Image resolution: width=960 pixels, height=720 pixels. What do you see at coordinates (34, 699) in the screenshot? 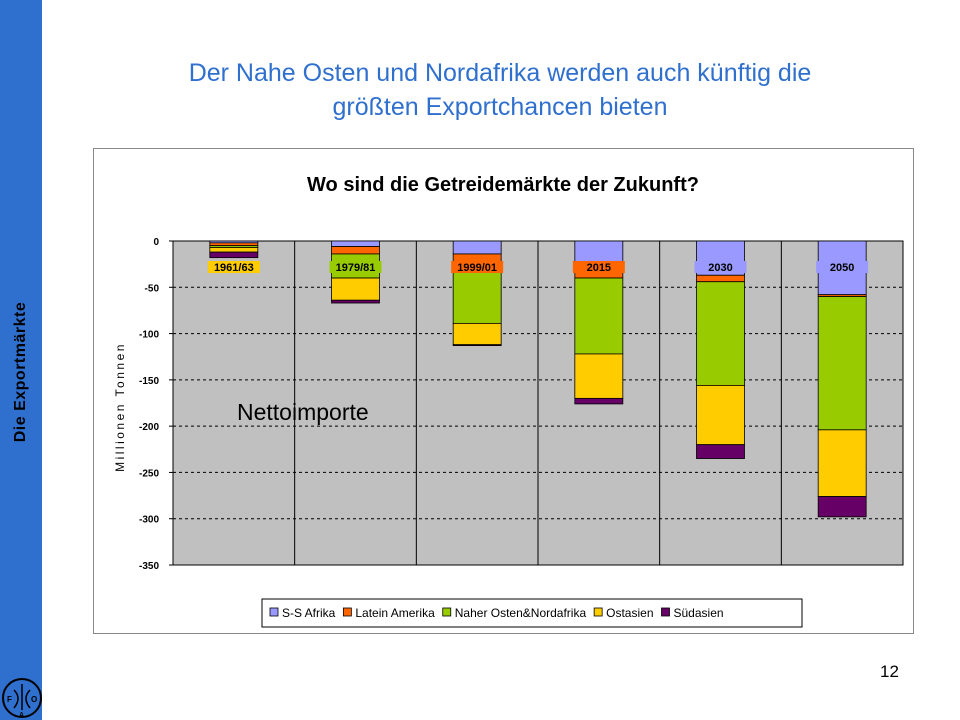
I see `logo-letter-o: O` at bounding box center [34, 699].